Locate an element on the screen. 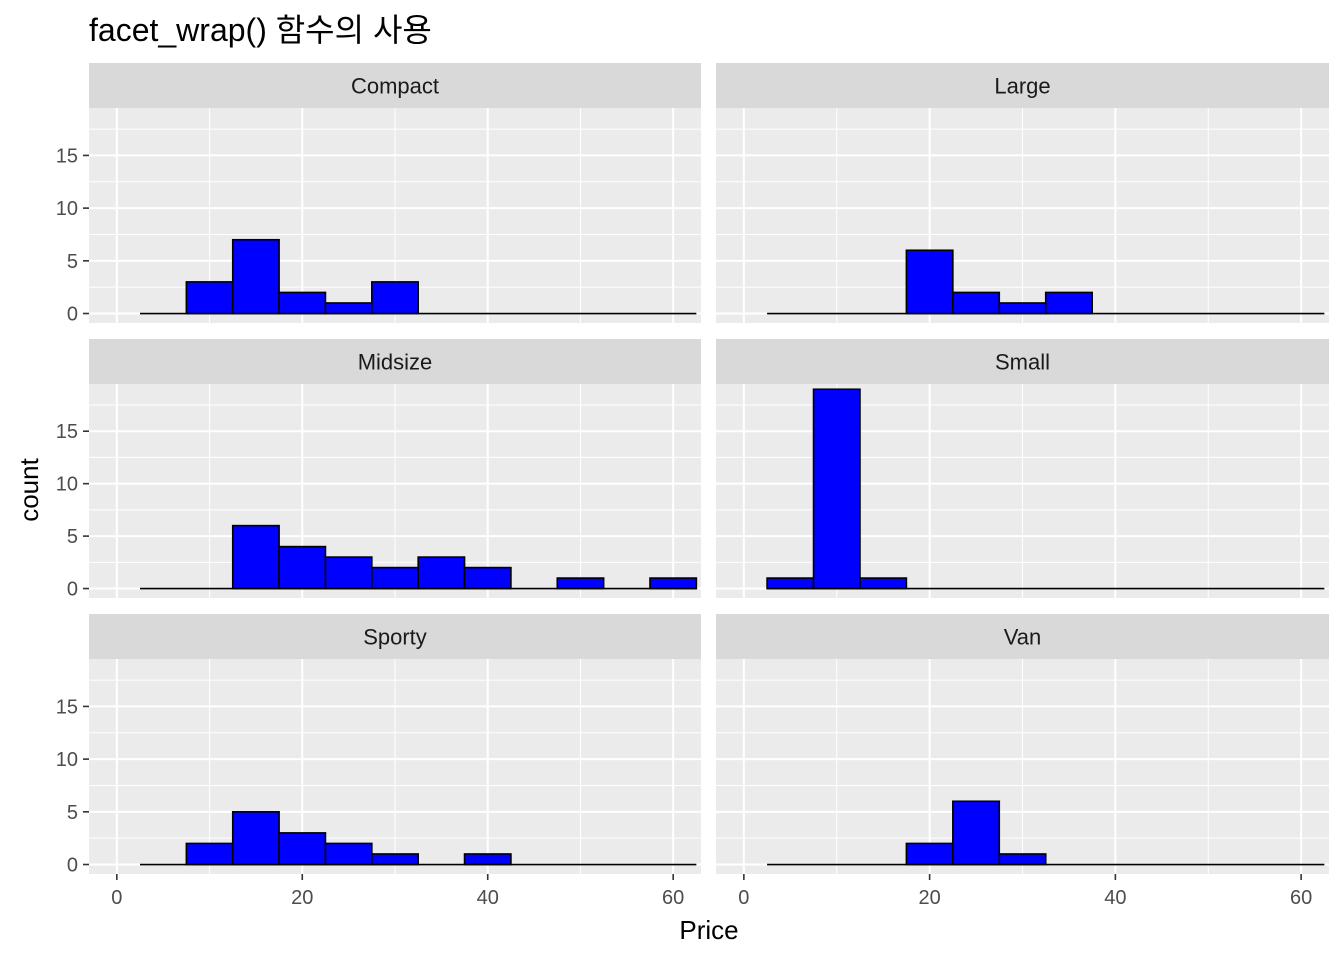  facet-label: Small is located at coordinates (1022, 362).